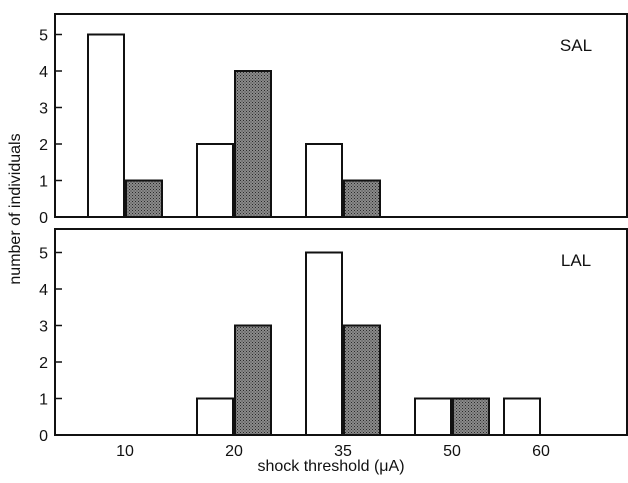 This screenshot has height=483, width=628. I want to click on x-tick-label-50: 50, so click(452, 451).